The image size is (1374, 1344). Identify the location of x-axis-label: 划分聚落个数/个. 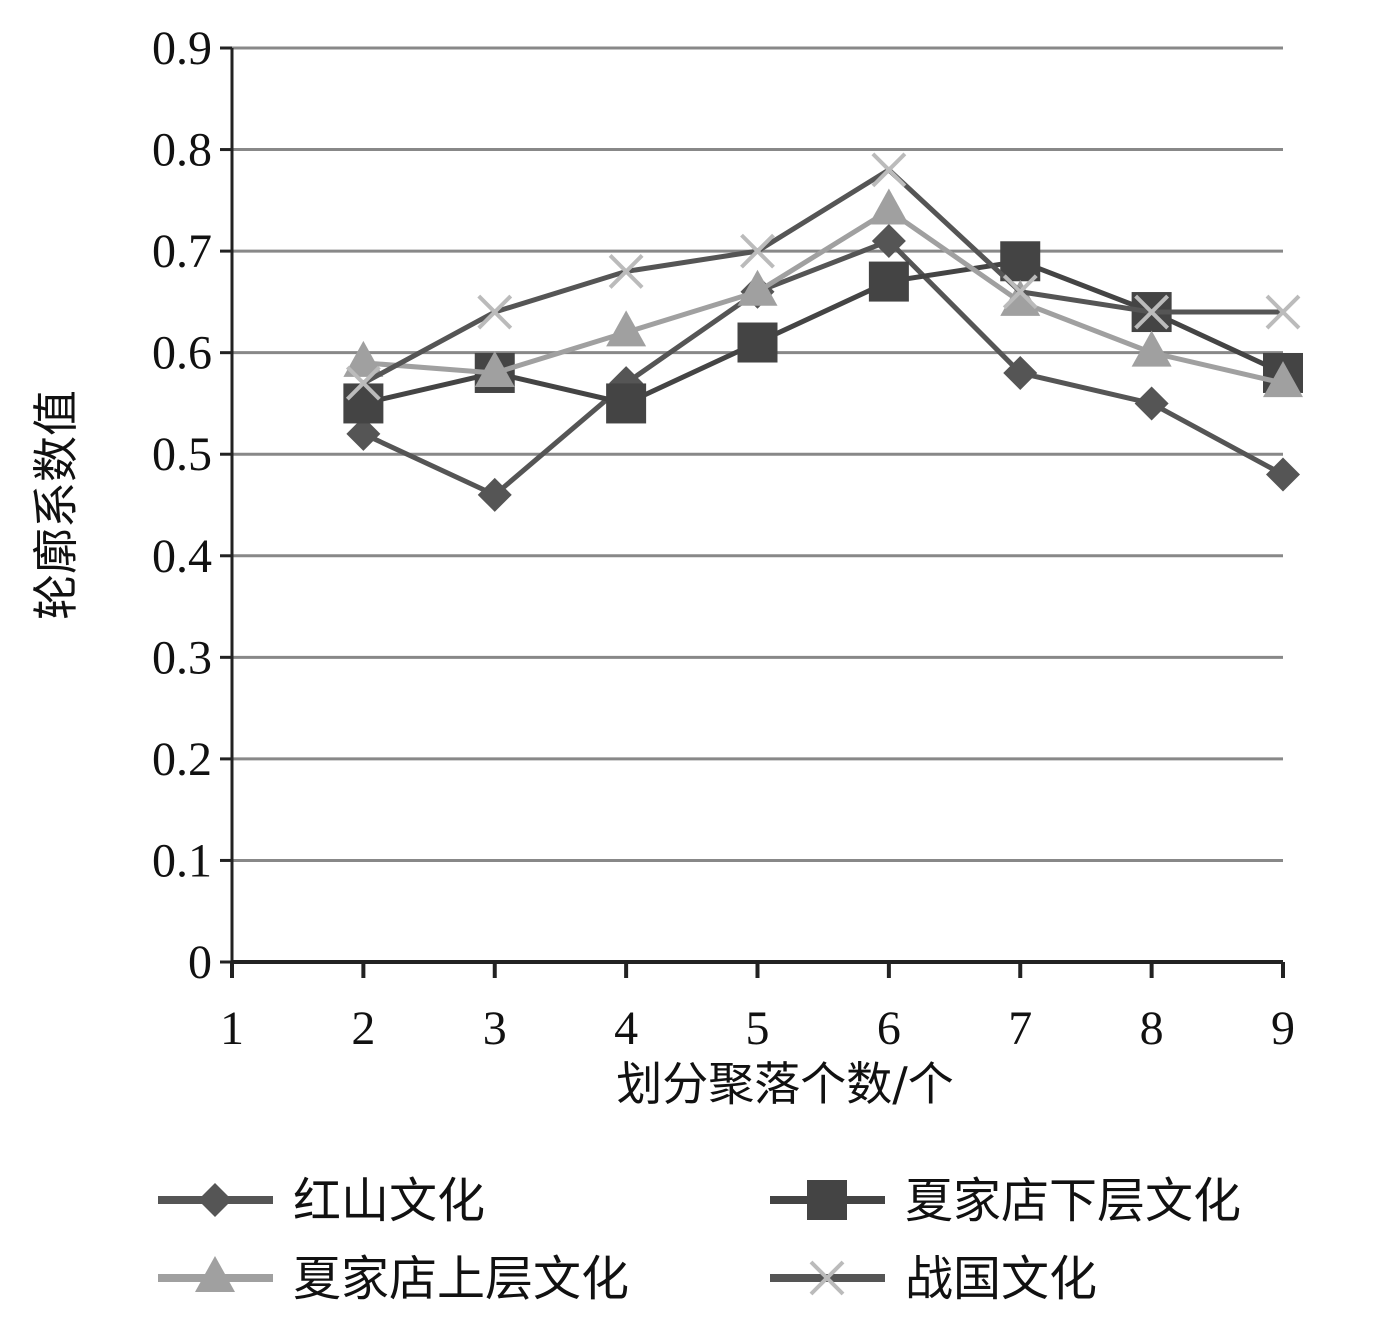
(785, 1084).